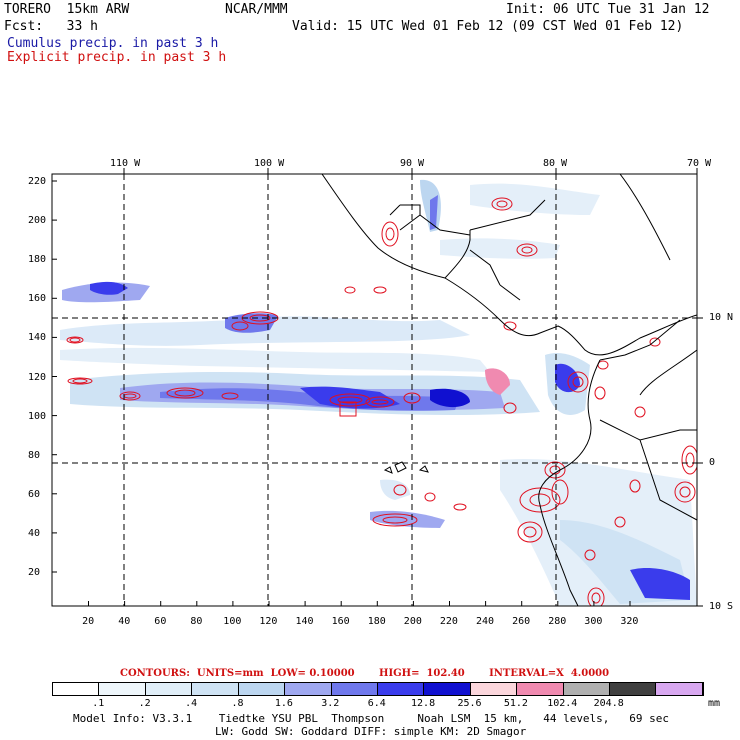 The height and width of the screenshot is (740, 740). I want to click on colorbar-label: 25.6, so click(469, 703).